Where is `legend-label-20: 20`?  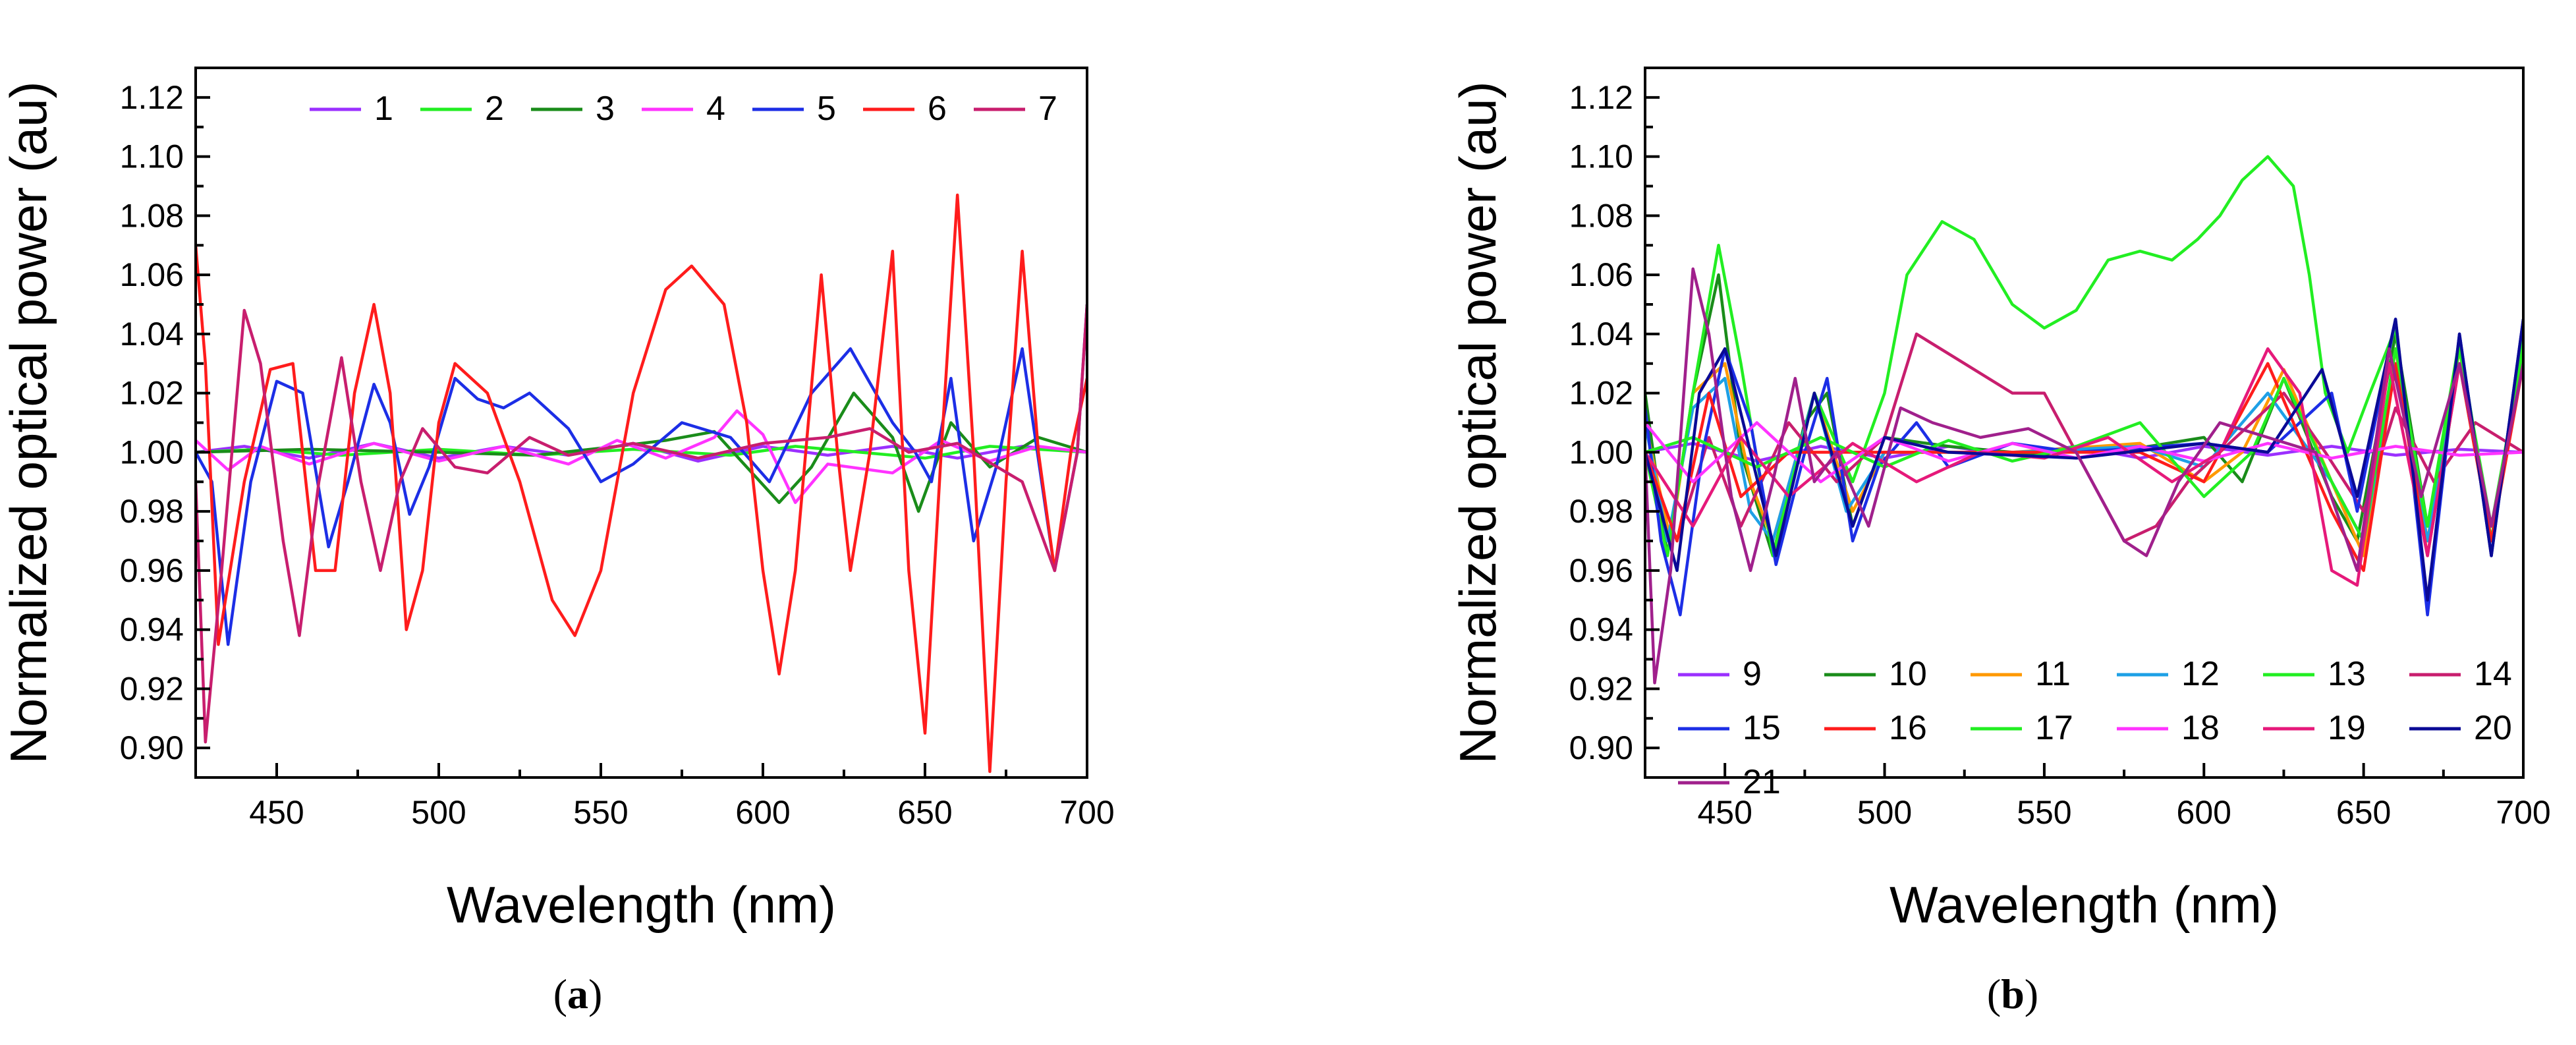
legend-label-20: 20 is located at coordinates (2493, 728).